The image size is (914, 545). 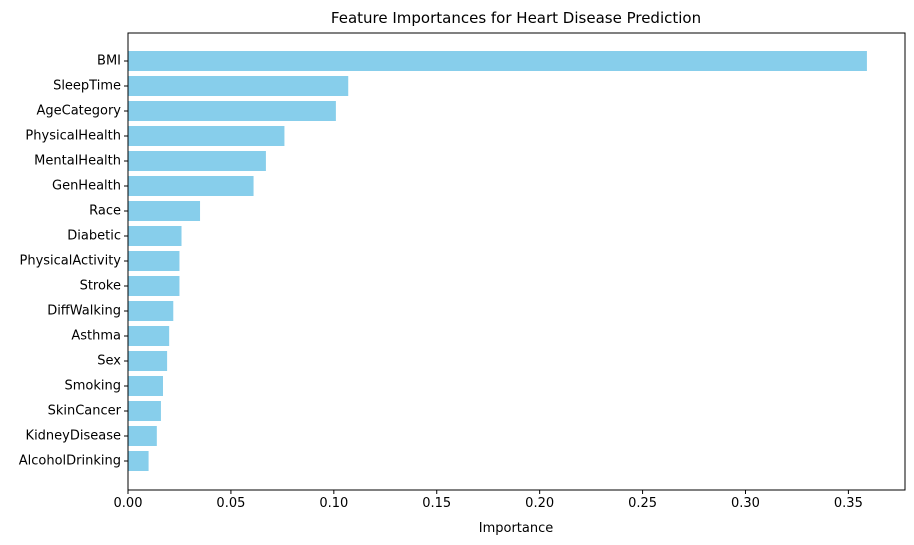 What do you see at coordinates (145, 386) in the screenshot?
I see `bar-smoking` at bounding box center [145, 386].